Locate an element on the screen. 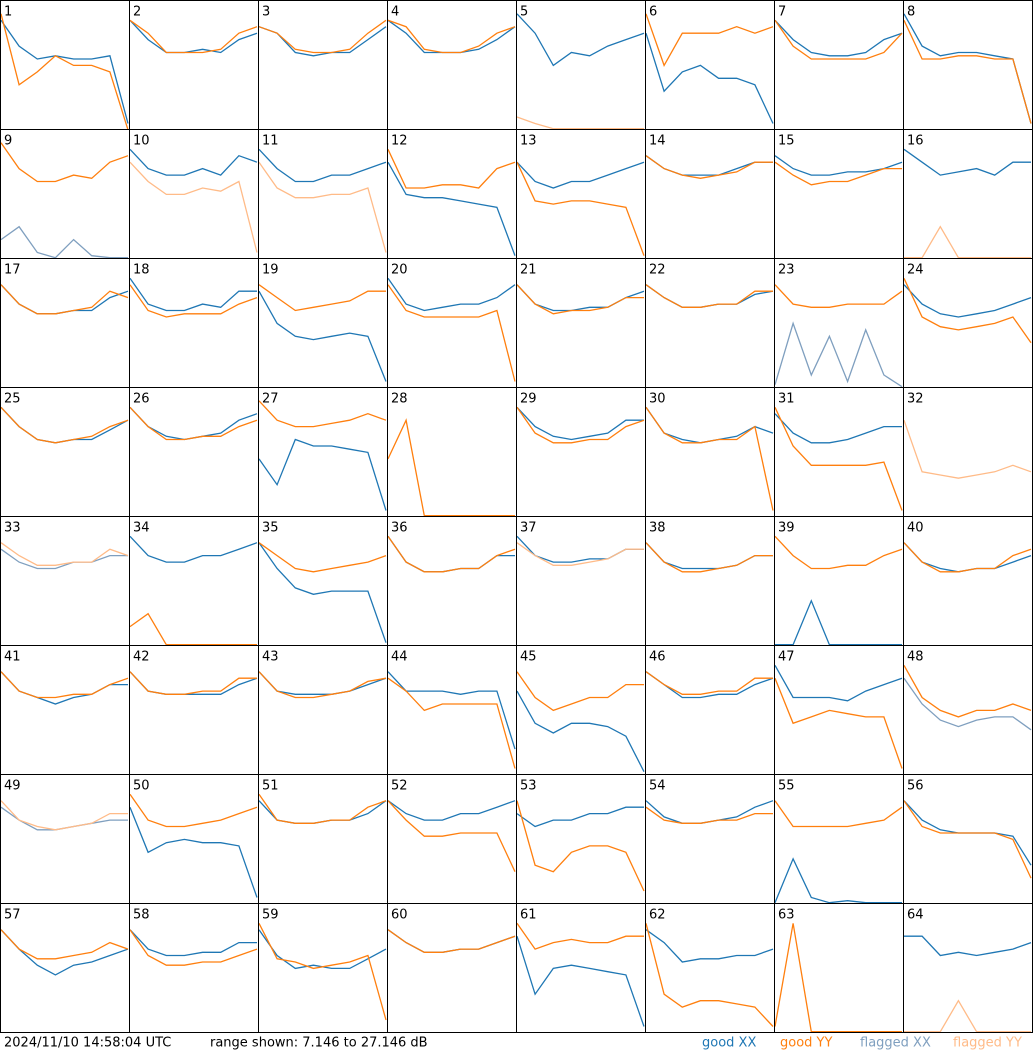 Image resolution: width=1033 pixels, height=1057 pixels. panel-label: 41 is located at coordinates (12, 657).